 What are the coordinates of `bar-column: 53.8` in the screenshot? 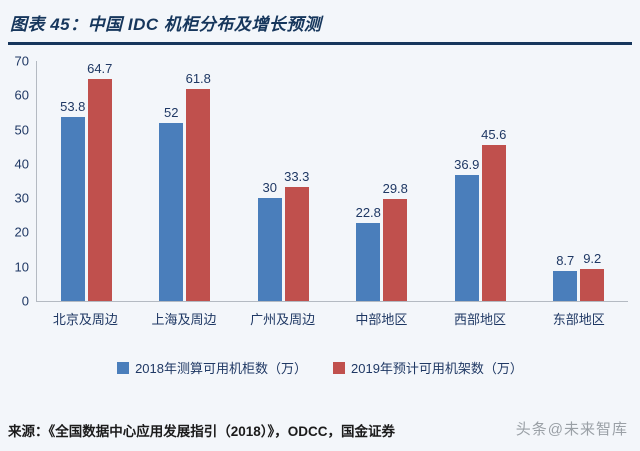 It's located at (73, 181).